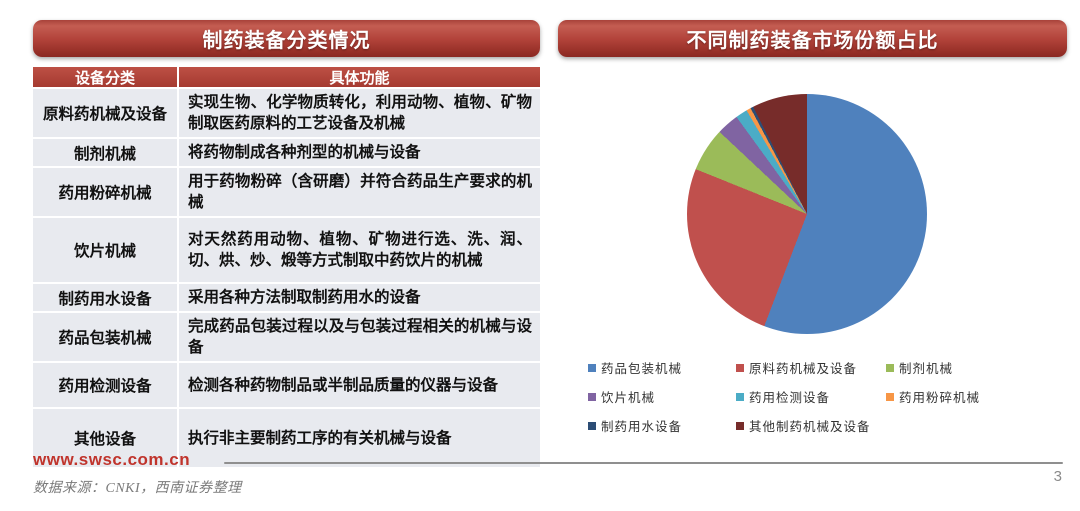 This screenshot has width=1080, height=511. I want to click on equipment-category: 药品包装机械, so click(106, 337).